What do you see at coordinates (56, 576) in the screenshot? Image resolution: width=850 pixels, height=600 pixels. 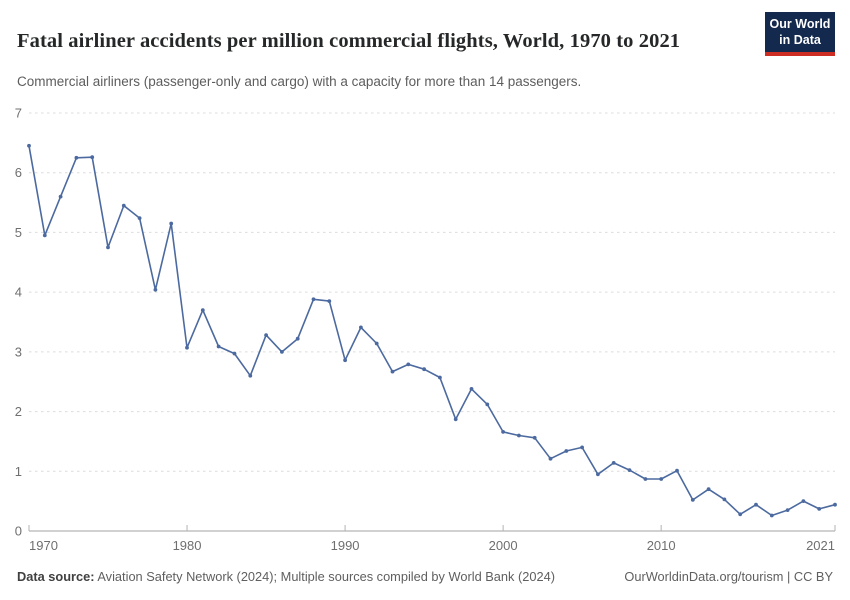 I see `data-source-label: Data source:` at bounding box center [56, 576].